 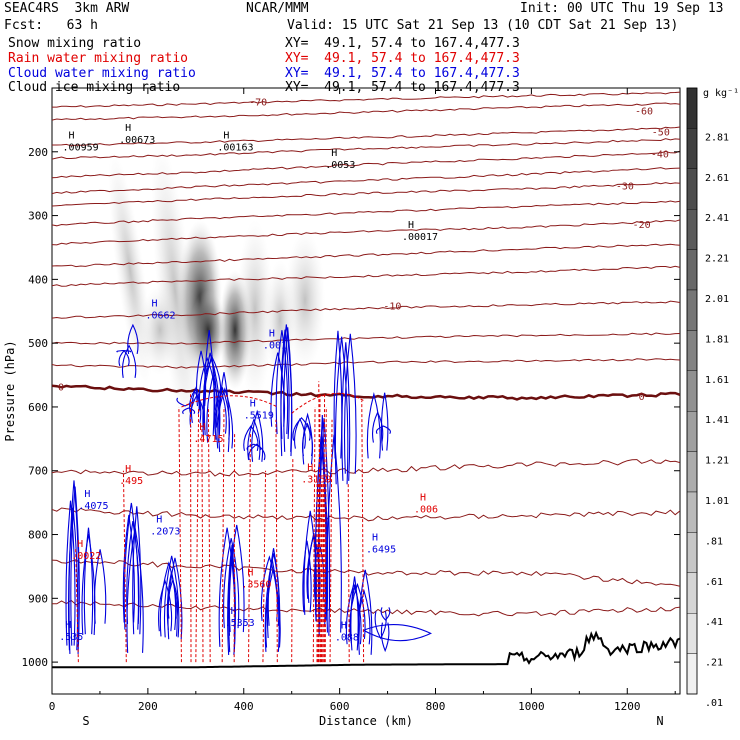 I want to click on max-value-label: .5519, so click(x=259, y=416).